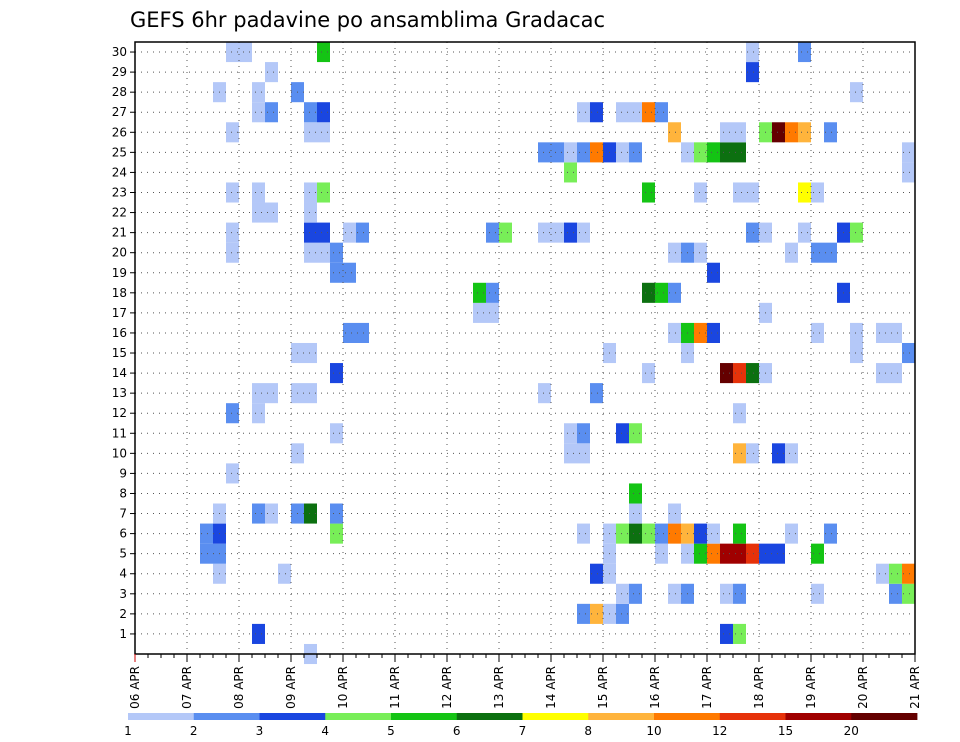 This screenshot has width=960, height=742. I want to click on y-tick-label: 23, so click(119, 192).